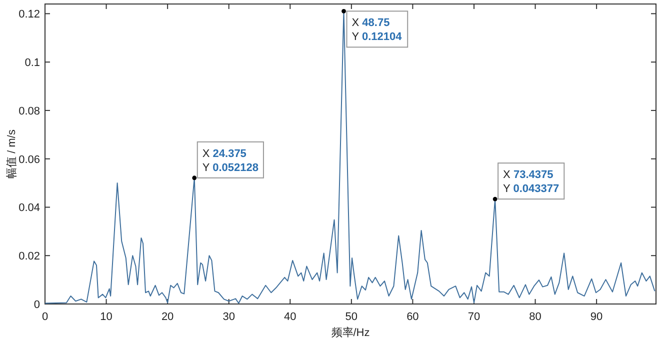 This screenshot has width=662, height=341. Describe the element at coordinates (29, 160) in the screenshot. I see `y-tick-label: 0.06` at that location.